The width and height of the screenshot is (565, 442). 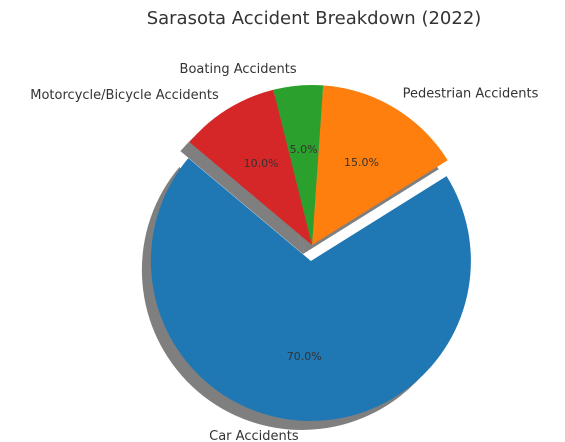 What do you see at coordinates (361, 162) in the screenshot?
I see `pct-label-pedestrian-accidents: 15.0%` at bounding box center [361, 162].